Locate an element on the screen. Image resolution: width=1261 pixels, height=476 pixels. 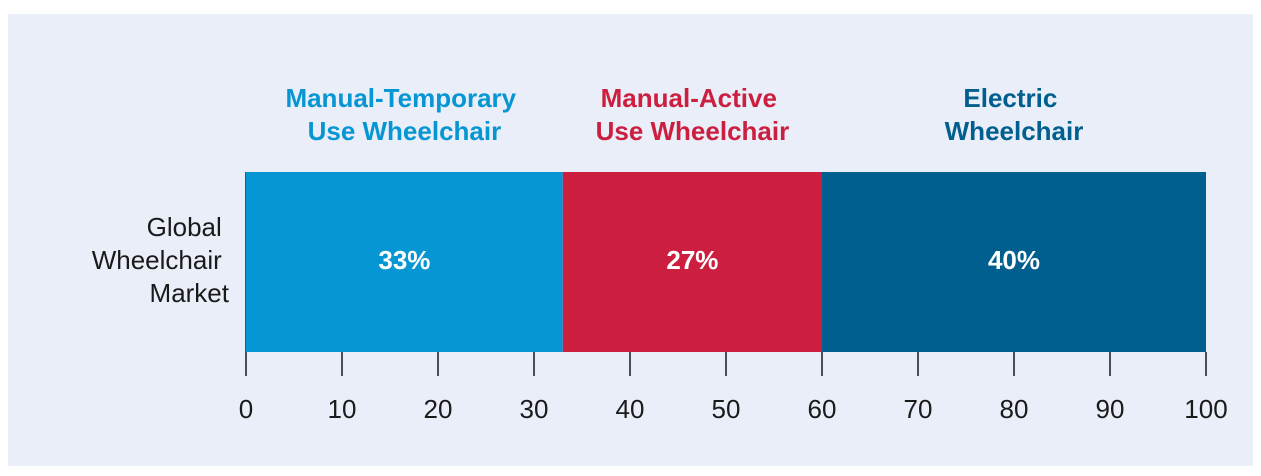
x-tick-label: 80 is located at coordinates (1014, 409).